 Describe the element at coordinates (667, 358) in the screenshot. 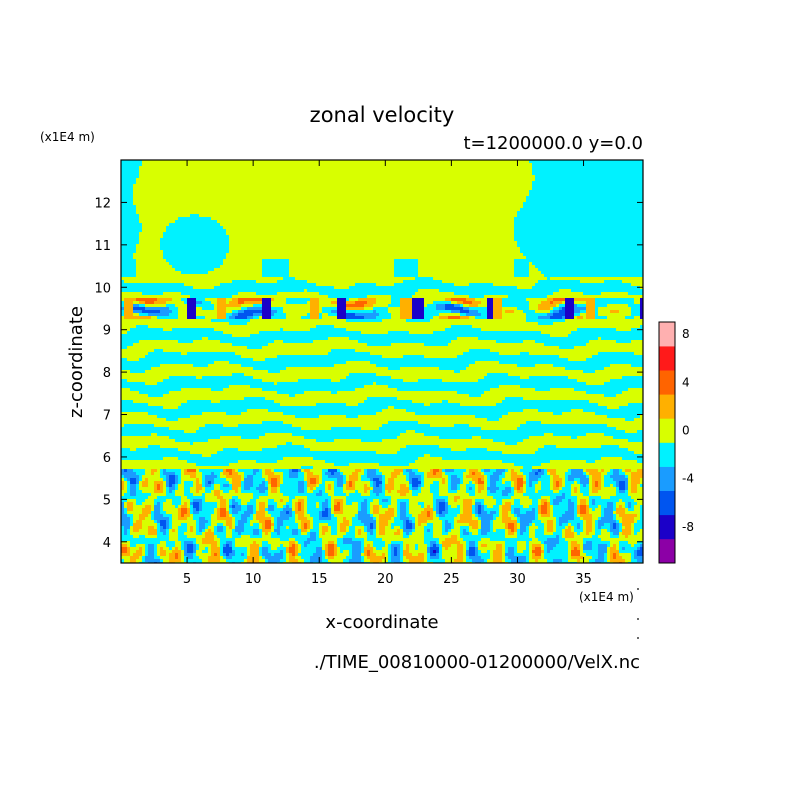

I see `colorbar-swatch` at that location.